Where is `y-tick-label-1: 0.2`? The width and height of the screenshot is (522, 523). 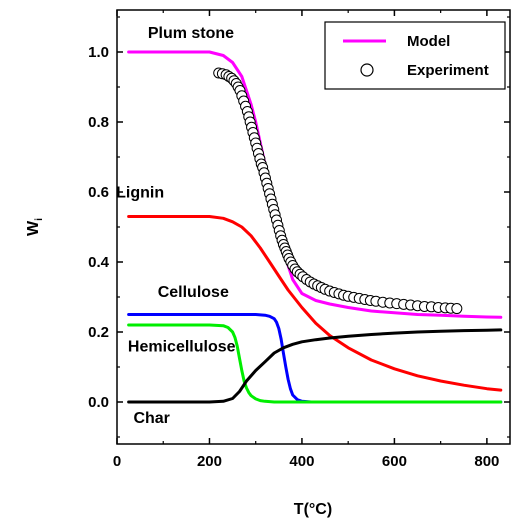 y-tick-label-1: 0.2 is located at coordinates (98, 332).